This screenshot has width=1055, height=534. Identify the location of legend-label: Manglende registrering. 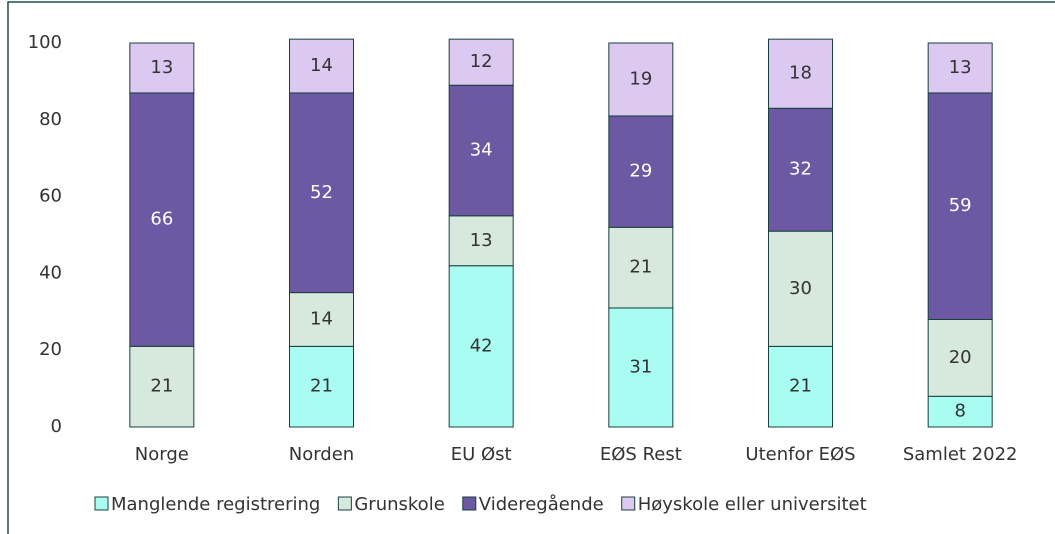
(215, 504).